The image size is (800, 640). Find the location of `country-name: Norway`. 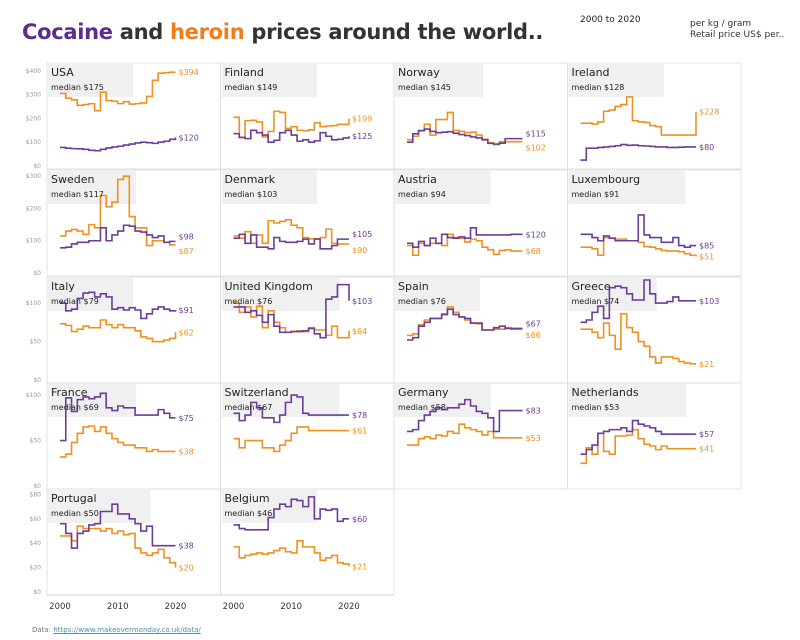

country-name: Norway is located at coordinates (419, 72).